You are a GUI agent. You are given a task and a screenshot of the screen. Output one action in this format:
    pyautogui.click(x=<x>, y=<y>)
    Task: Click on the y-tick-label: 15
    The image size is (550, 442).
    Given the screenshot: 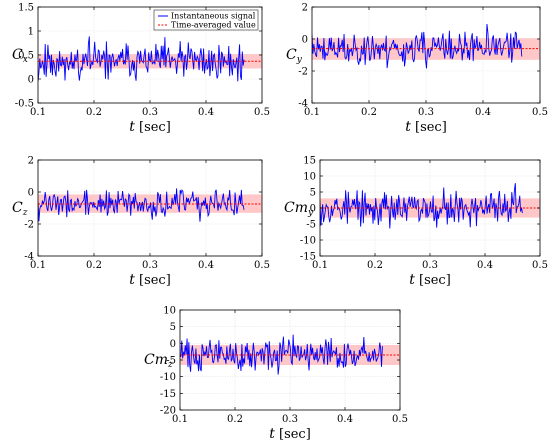 What is the action you would take?
    pyautogui.click(x=309, y=161)
    